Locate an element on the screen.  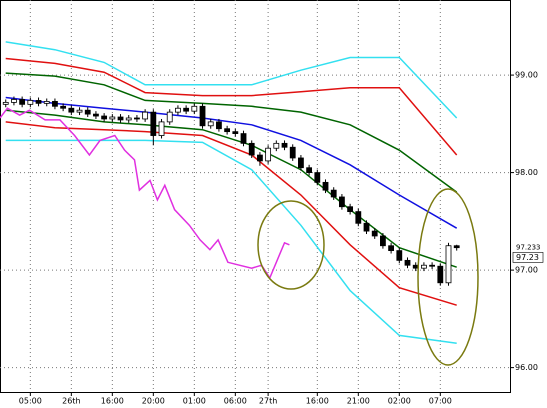
x-tick-label: 05:00 is located at coordinates (30, 401).